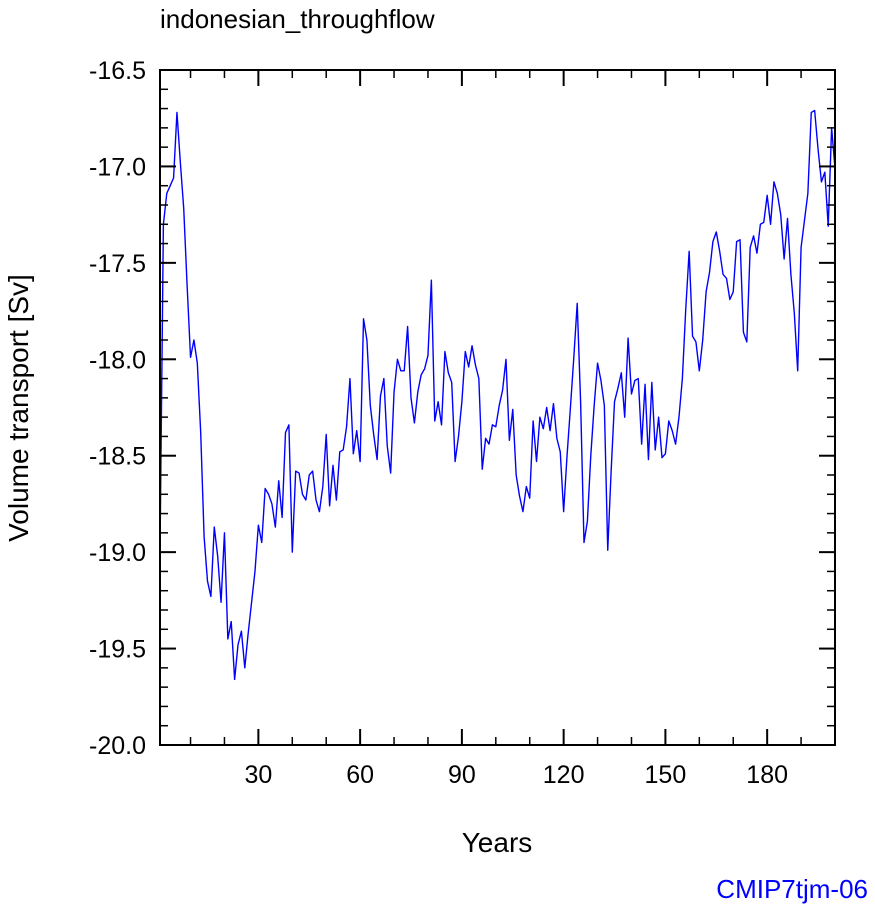 The width and height of the screenshot is (875, 913). Describe the element at coordinates (117, 553) in the screenshot. I see `y-tick-label: -19.0` at that location.